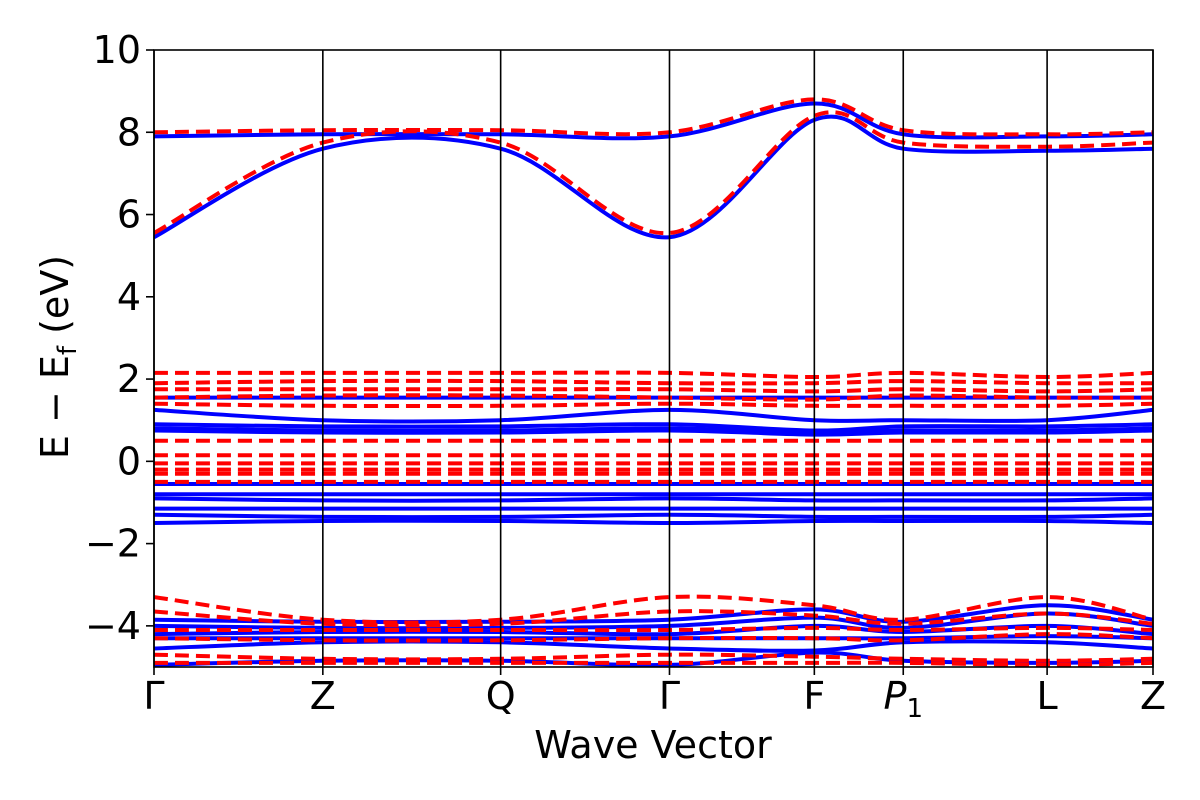 This screenshot has width=1200, height=800. Describe the element at coordinates (119, 338) in the screenshot. I see `y-axis-ticks: −4 −2 0 2 4 6 8 10` at that location.